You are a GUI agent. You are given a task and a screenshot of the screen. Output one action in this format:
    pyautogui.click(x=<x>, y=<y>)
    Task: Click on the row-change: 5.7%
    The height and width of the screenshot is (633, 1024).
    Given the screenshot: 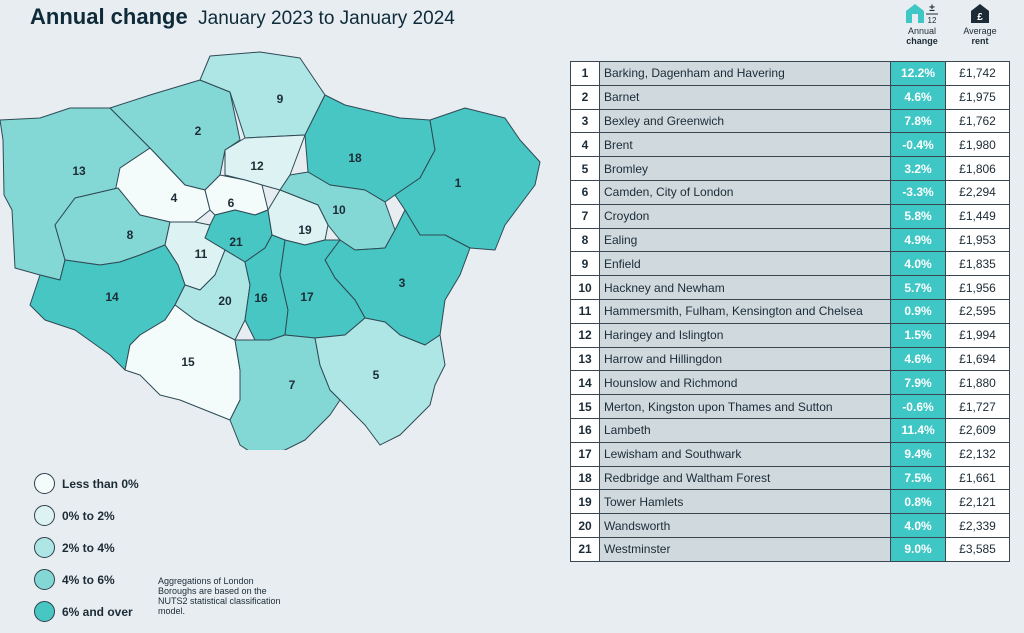 What is the action you would take?
    pyautogui.click(x=918, y=287)
    